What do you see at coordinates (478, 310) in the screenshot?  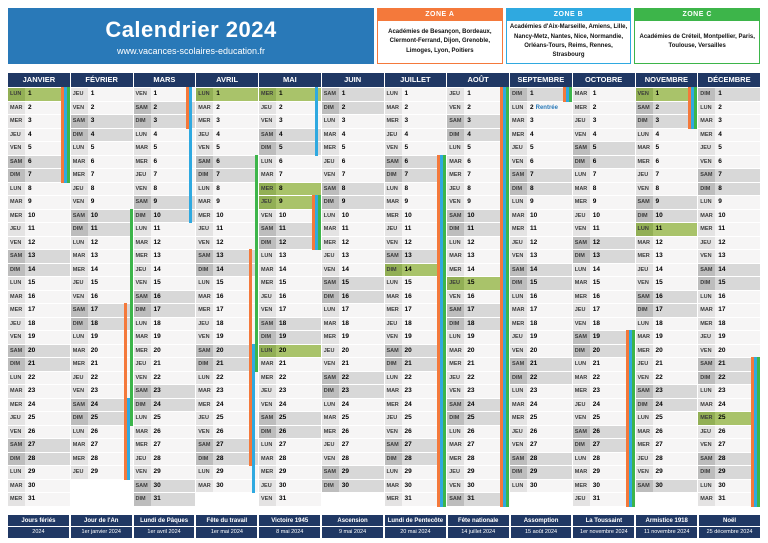 I see `day-row: SAM 17` at bounding box center [478, 310].